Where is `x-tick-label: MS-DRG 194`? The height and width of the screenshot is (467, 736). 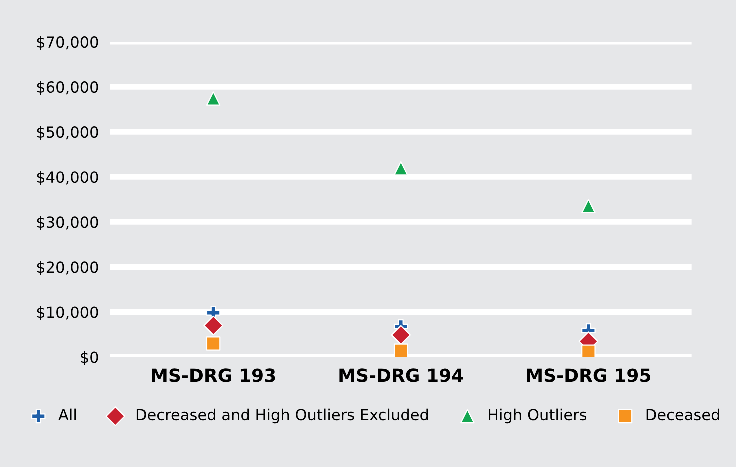
x-tick-label: MS-DRG 194 is located at coordinates (402, 375).